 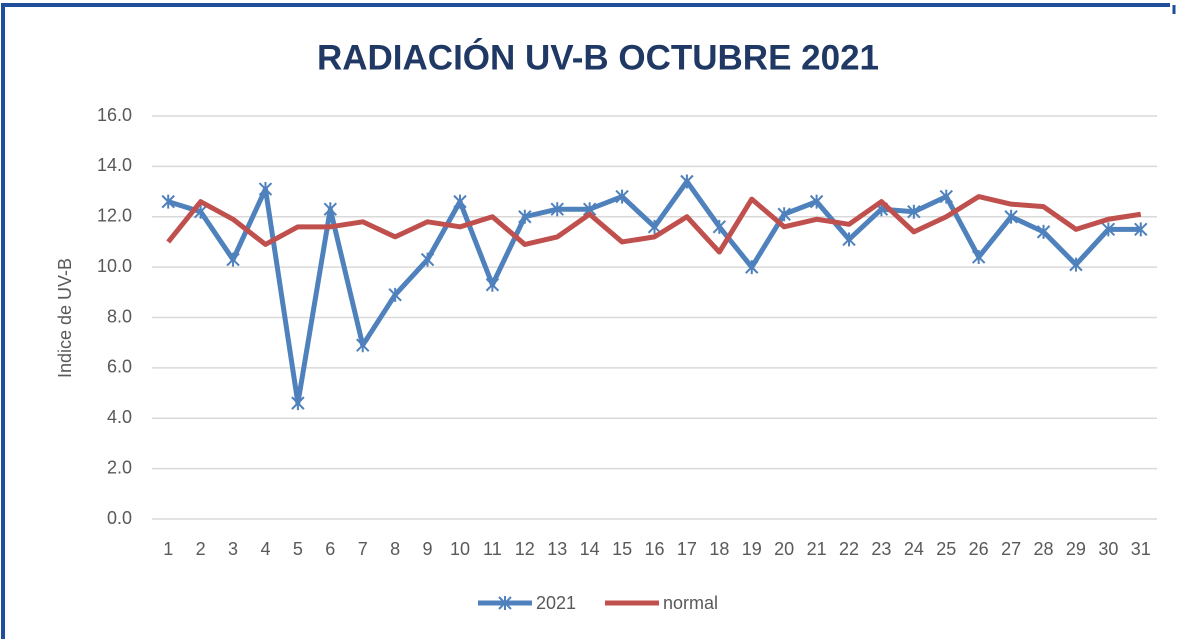 I want to click on x-tick-label: 13, so click(x=557, y=549).